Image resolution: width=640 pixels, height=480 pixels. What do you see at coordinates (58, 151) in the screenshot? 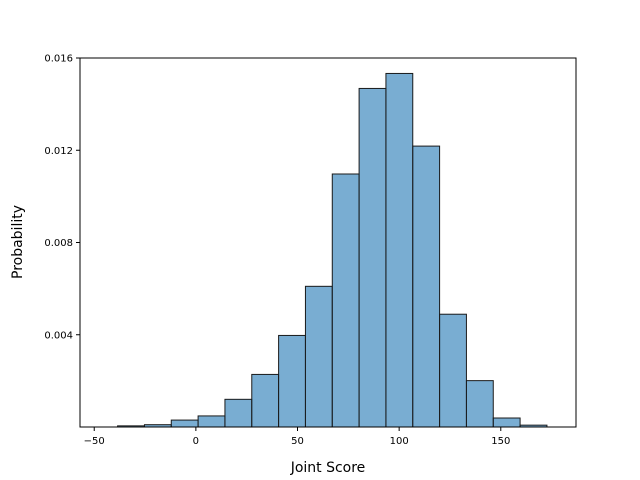
I see `y-tick-label: 0.012` at bounding box center [58, 151].